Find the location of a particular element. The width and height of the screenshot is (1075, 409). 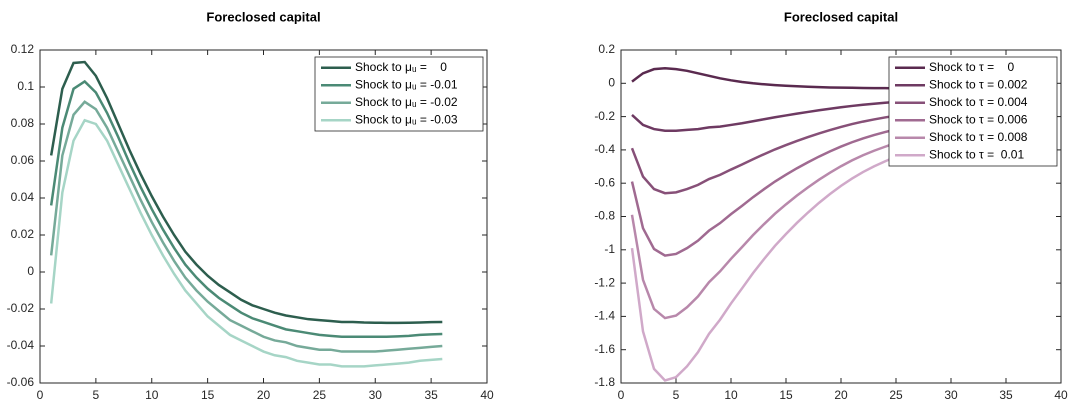

legend-label: Shock to μᵤ = -0.03 is located at coordinates (406, 119).